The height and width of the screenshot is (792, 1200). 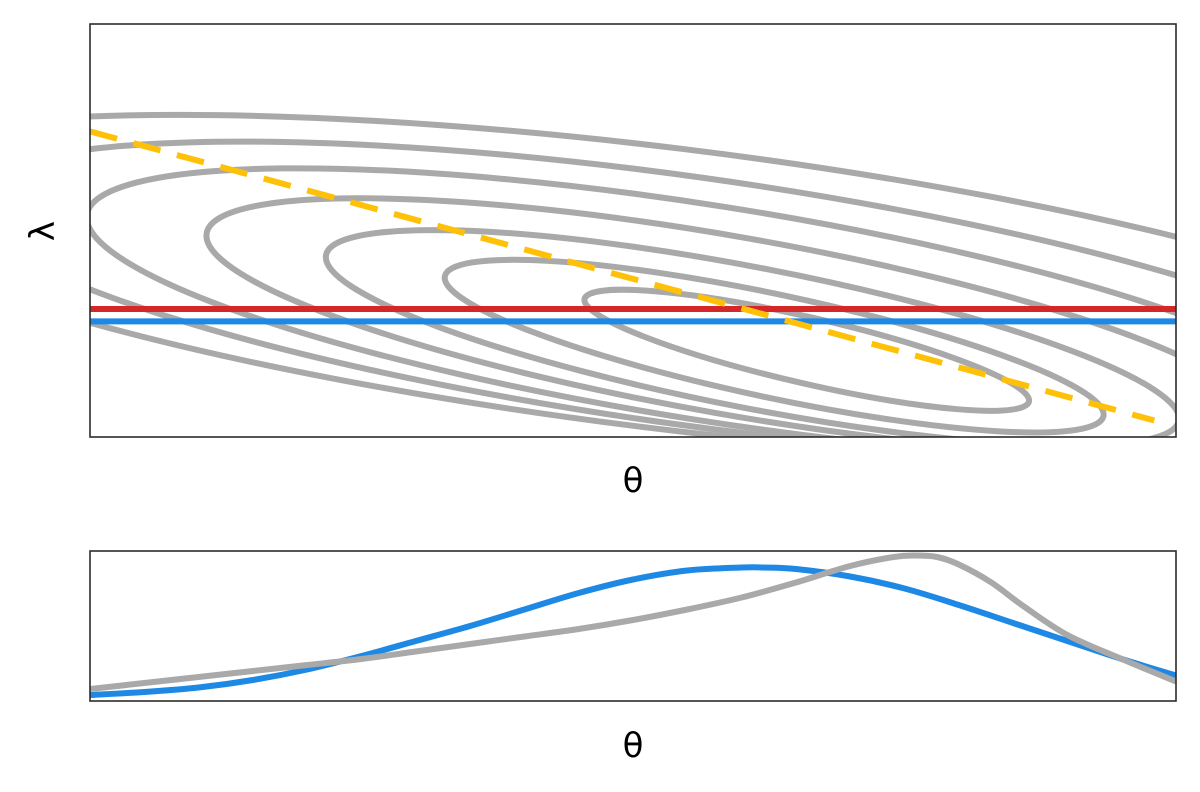 I want to click on bottom-x-axis-label: θ, so click(x=633, y=746).